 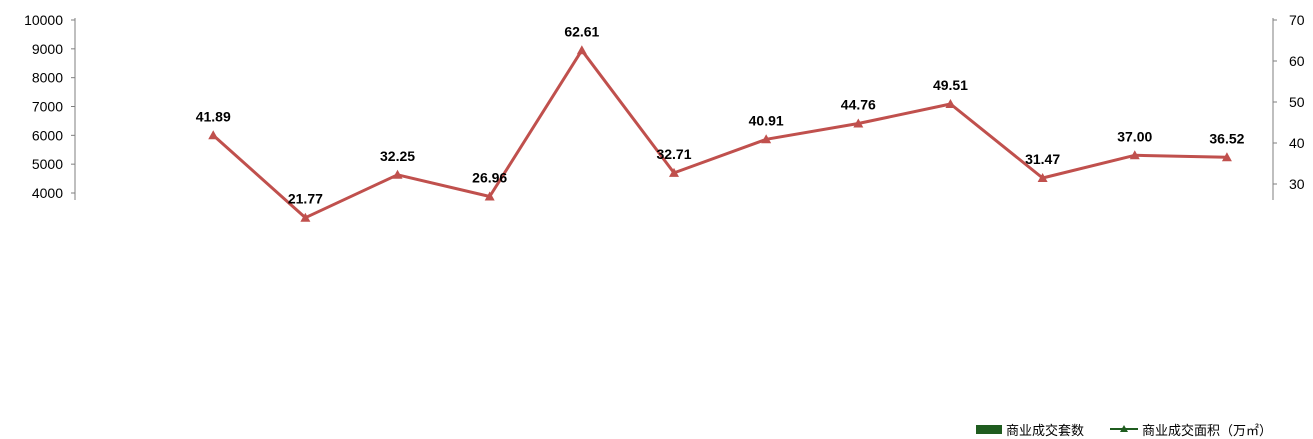 I want to click on right-axis-tick-label: 70, so click(x=1297, y=20).